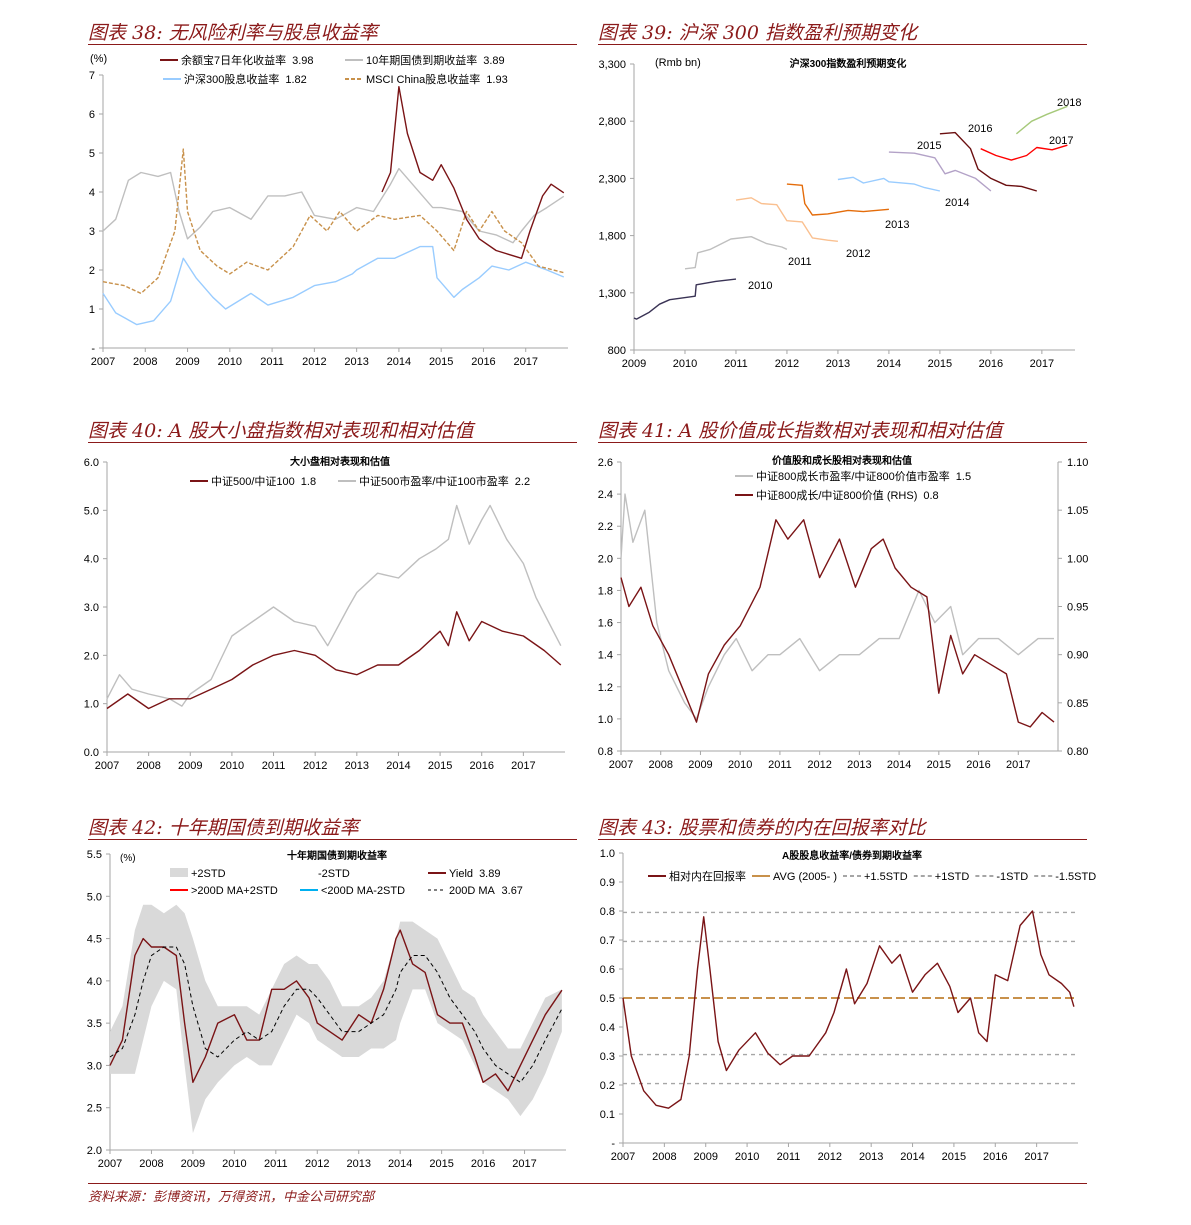 The width and height of the screenshot is (1191, 1225). Describe the element at coordinates (836, 495) in the screenshot. I see `legend-item-label: 中证800成长/中证800价值 (RHS)` at that location.